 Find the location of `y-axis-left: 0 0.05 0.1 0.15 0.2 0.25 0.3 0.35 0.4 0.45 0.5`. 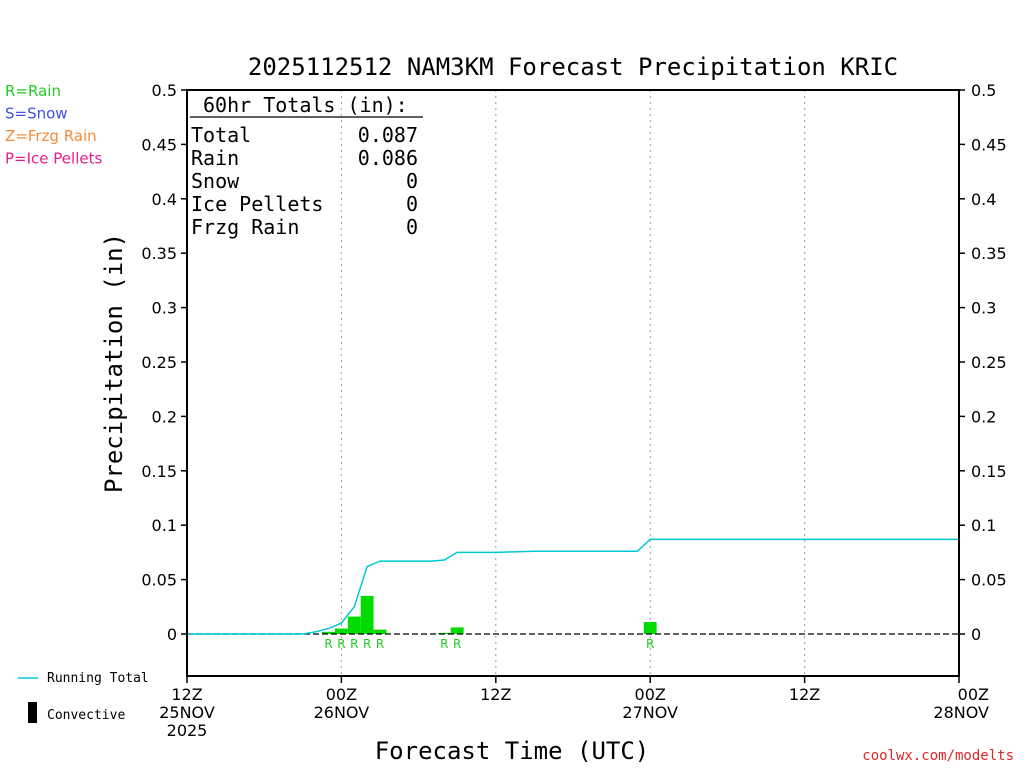

y-axis-left: 0 0.05 0.1 0.15 0.2 0.25 0.3 0.35 0.4 0.45 0.5 is located at coordinates (164, 362).